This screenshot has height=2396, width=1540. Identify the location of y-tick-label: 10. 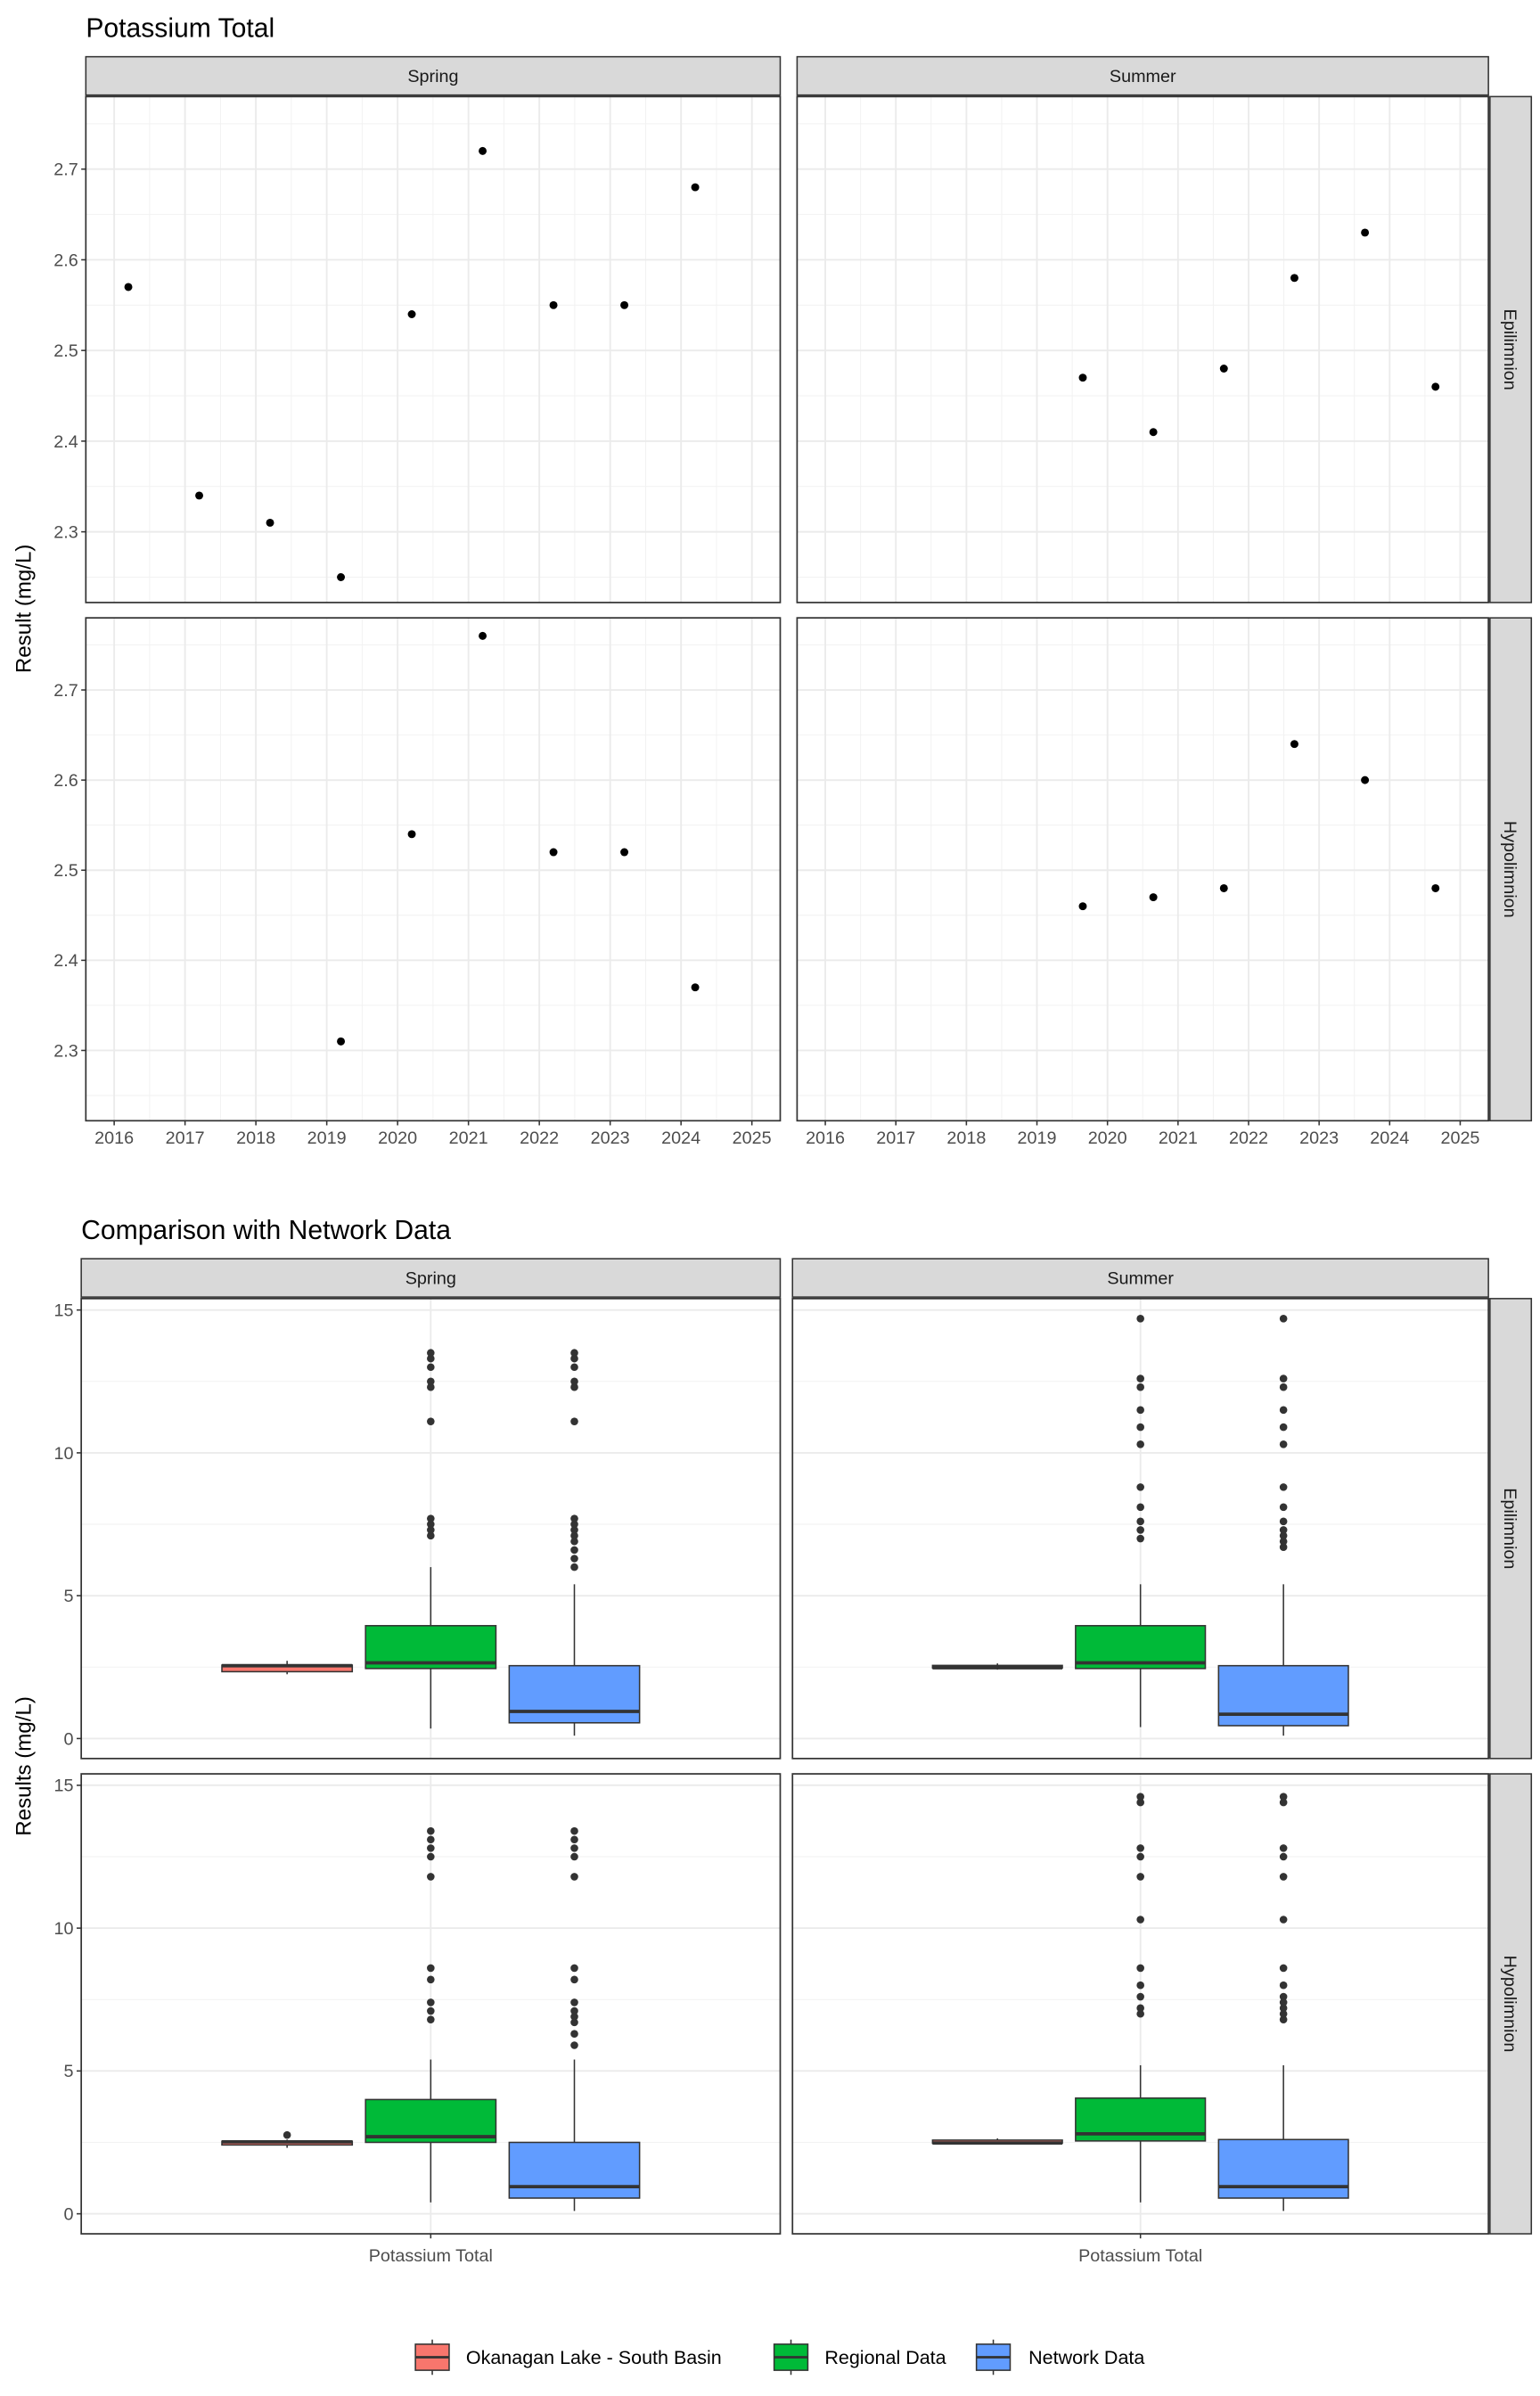
(64, 1929).